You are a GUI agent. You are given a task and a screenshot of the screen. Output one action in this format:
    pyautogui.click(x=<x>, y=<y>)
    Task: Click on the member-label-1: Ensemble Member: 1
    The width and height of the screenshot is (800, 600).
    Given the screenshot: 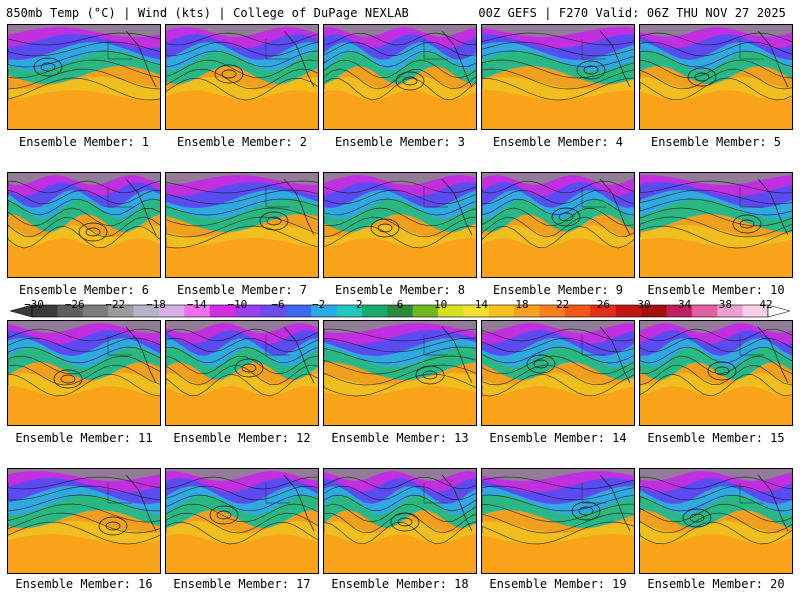 What is the action you would take?
    pyautogui.click(x=84, y=142)
    